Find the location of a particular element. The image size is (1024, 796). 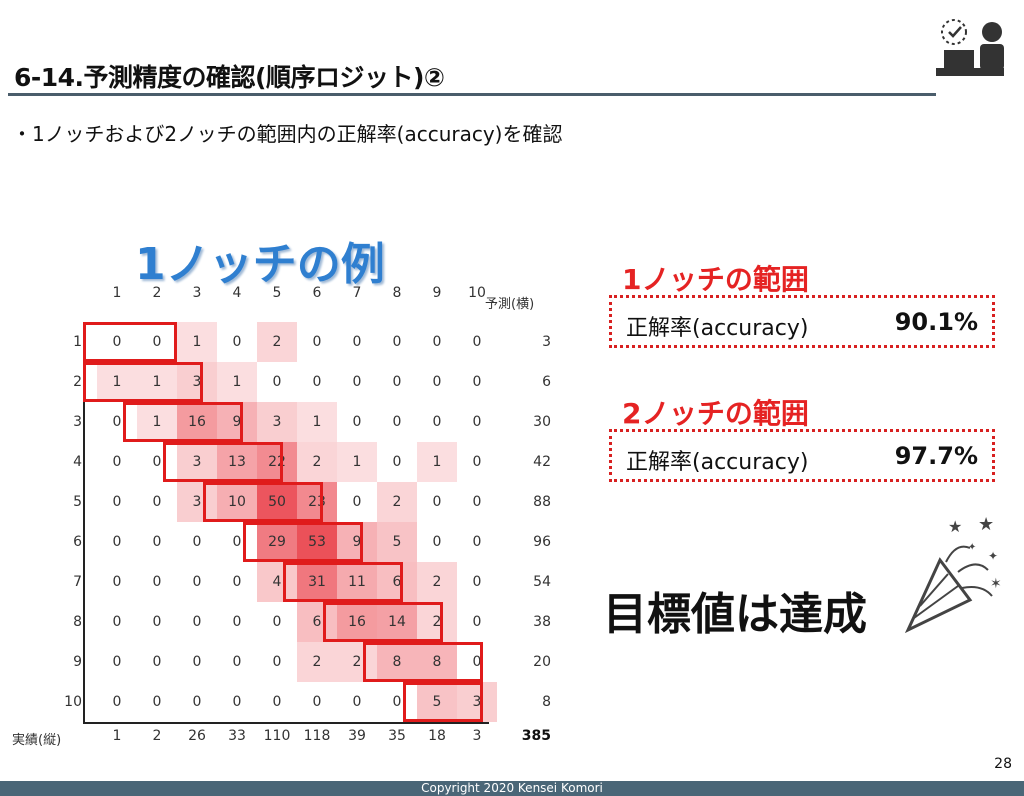

matrix-col-total: 3 is located at coordinates (477, 736).